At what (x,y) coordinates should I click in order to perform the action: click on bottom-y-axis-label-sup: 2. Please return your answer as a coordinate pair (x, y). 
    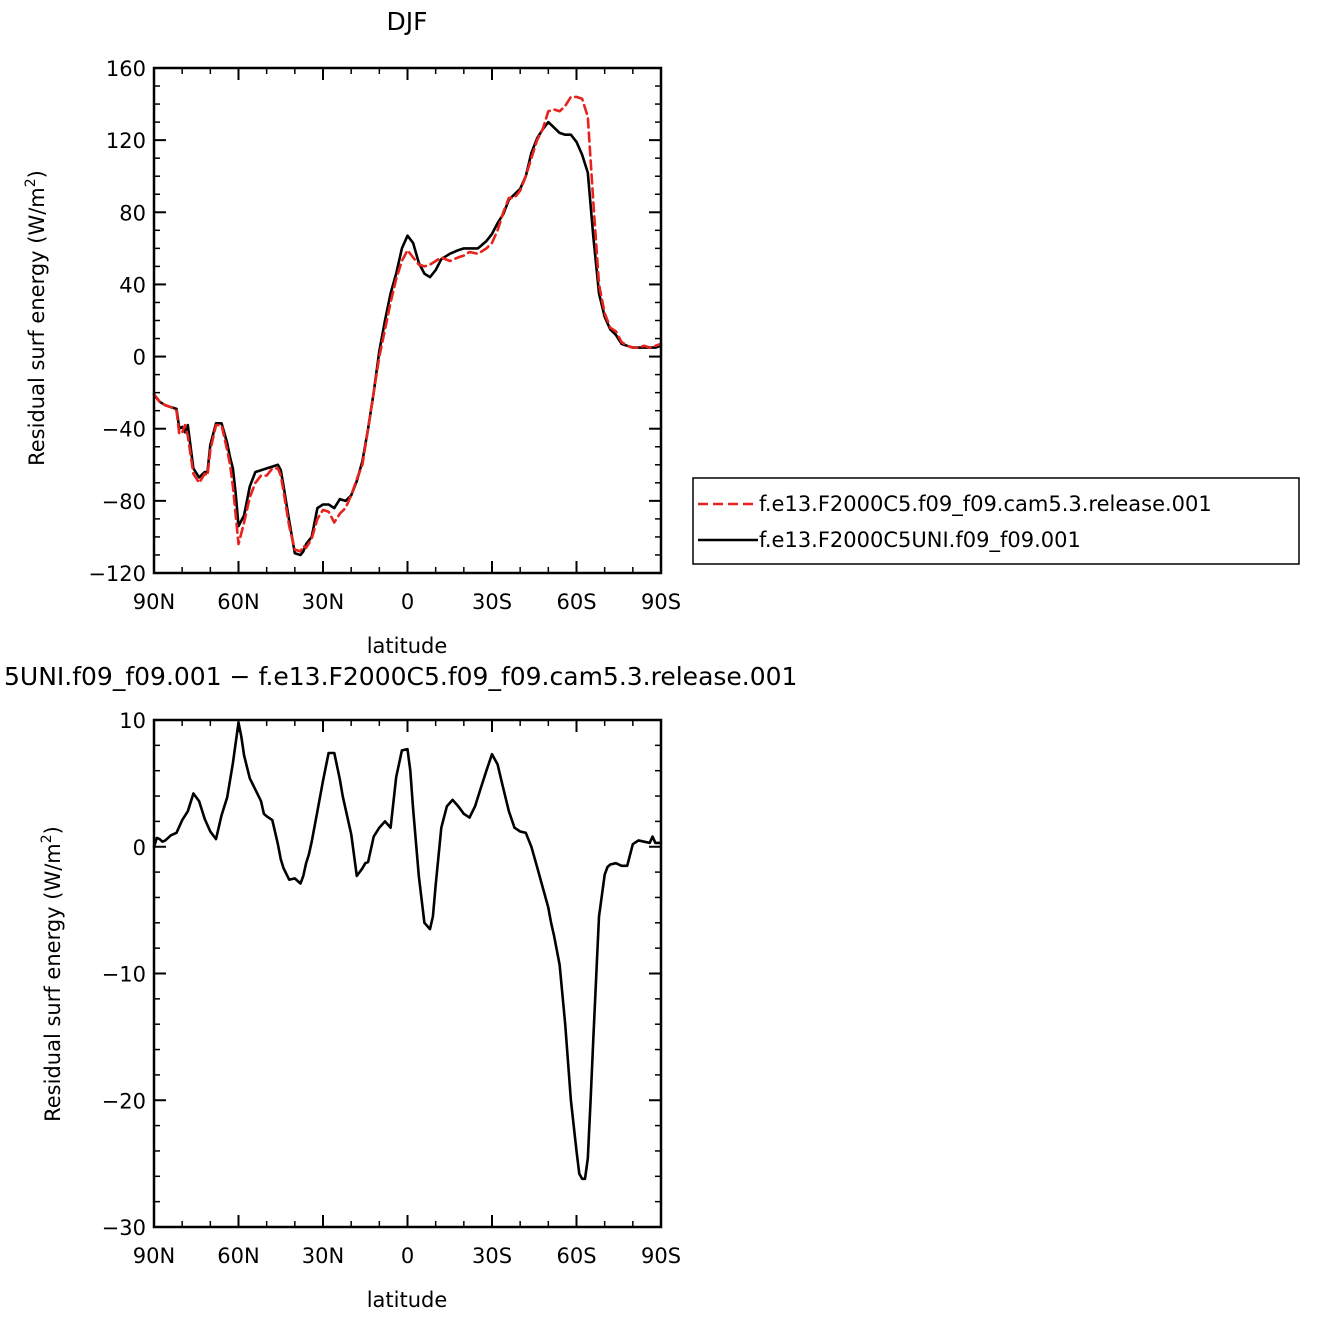
    Looking at the image, I should click on (47, 838).